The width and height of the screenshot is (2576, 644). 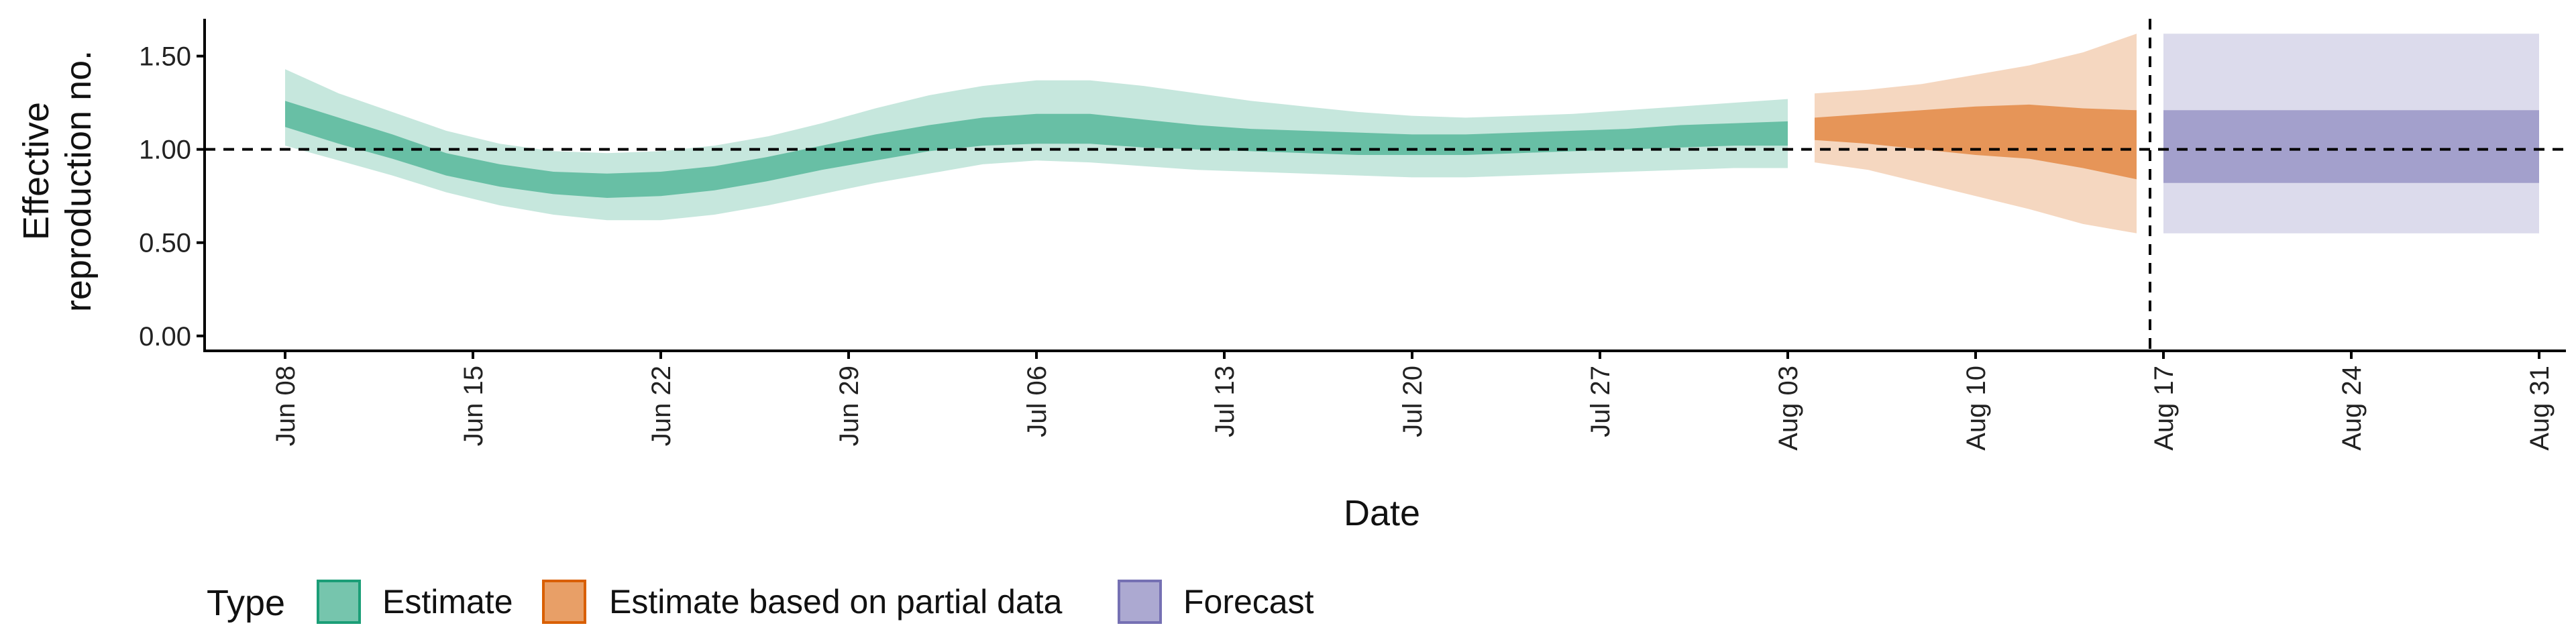 I want to click on y-tick-label: 0.00, so click(x=165, y=337).